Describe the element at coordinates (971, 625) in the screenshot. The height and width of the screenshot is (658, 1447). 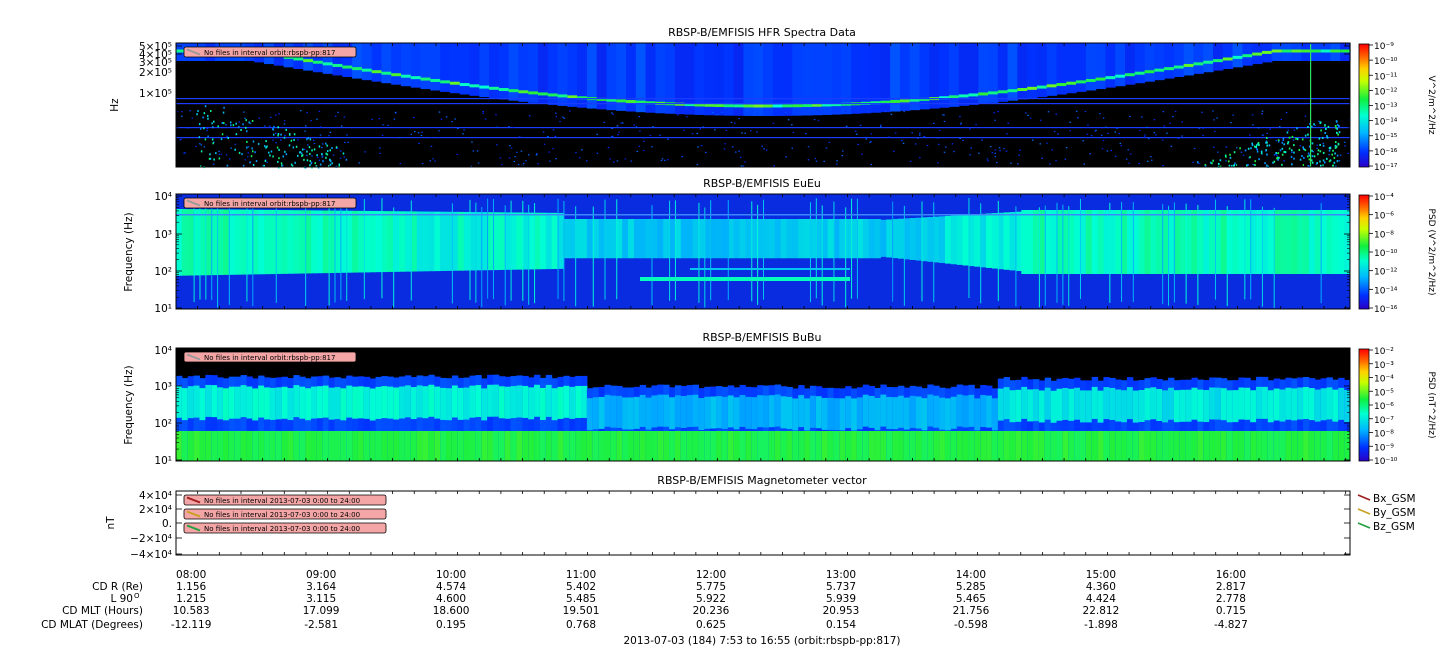
I see `ephem-value: -0.598` at that location.